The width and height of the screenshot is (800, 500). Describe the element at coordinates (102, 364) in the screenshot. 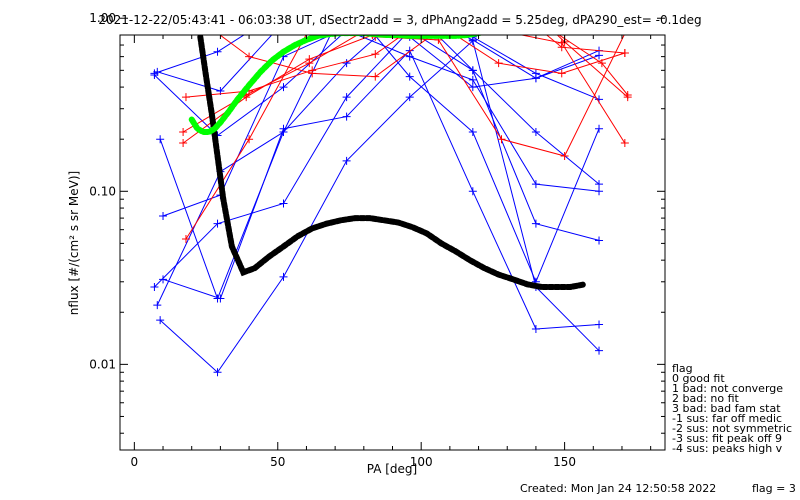

I see `y-tick-label: 0.01` at that location.